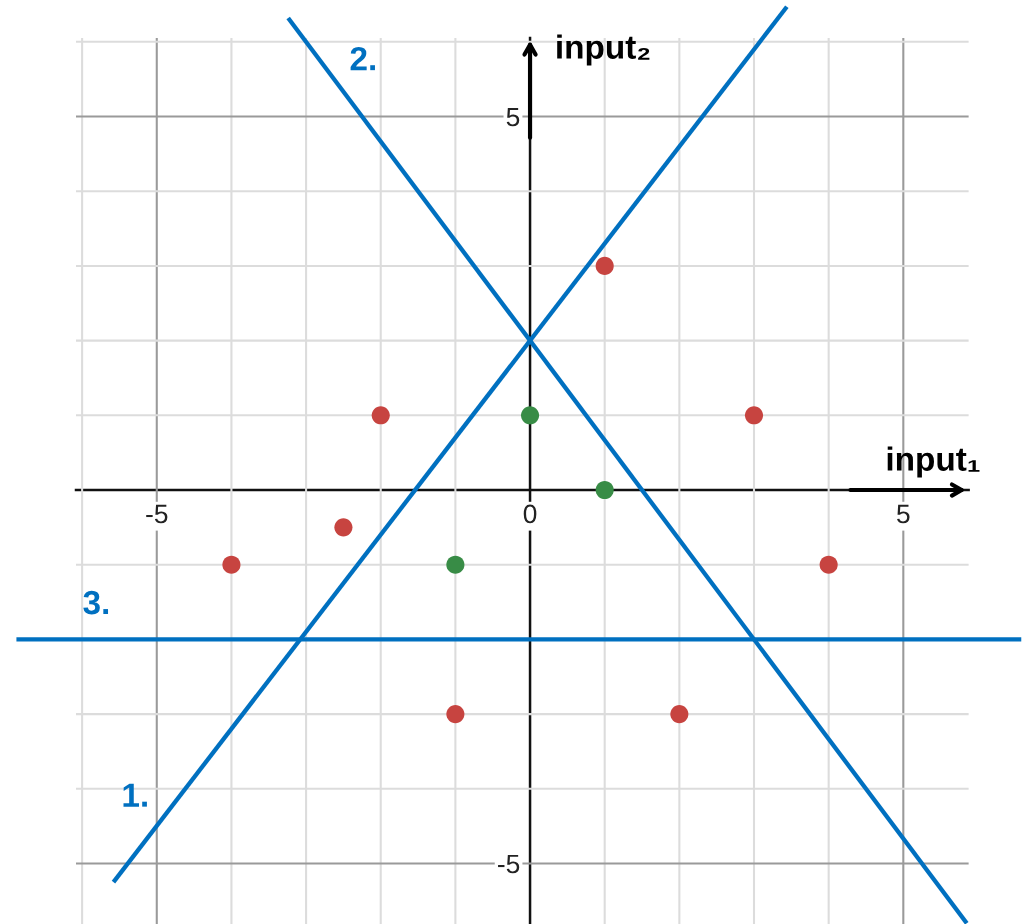 Image resolution: width=1025 pixels, height=924 pixels. I want to click on series-label: 3., so click(96, 602).